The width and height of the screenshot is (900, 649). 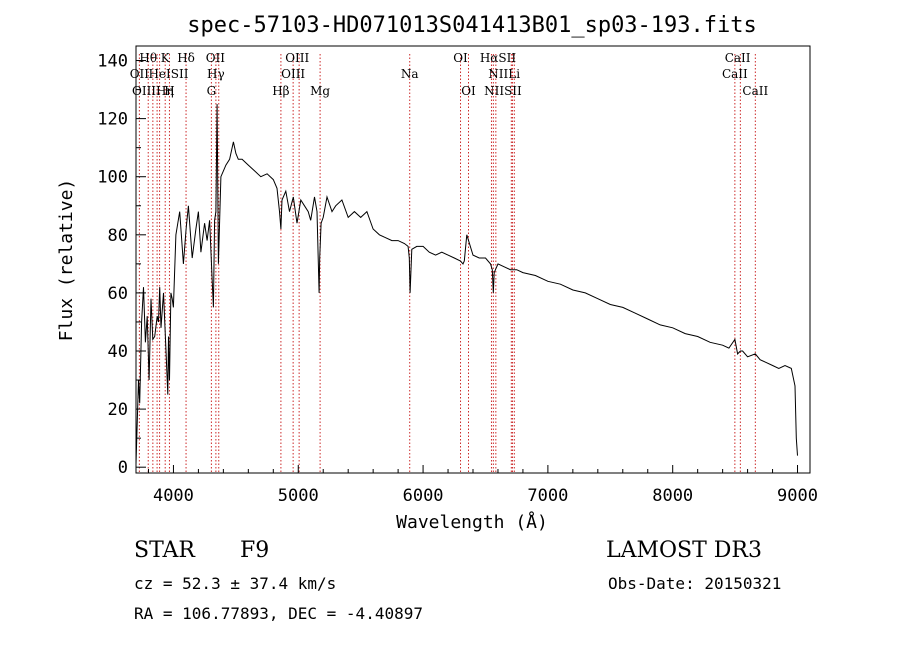 What do you see at coordinates (212, 91) in the screenshot?
I see `spectral-line-label: G` at bounding box center [212, 91].